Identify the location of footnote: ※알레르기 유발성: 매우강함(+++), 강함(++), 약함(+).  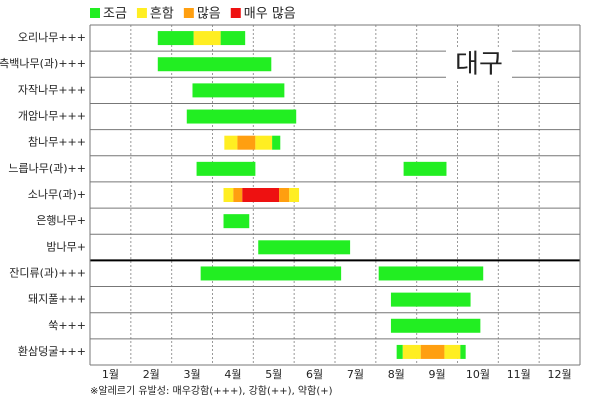
(211, 391).